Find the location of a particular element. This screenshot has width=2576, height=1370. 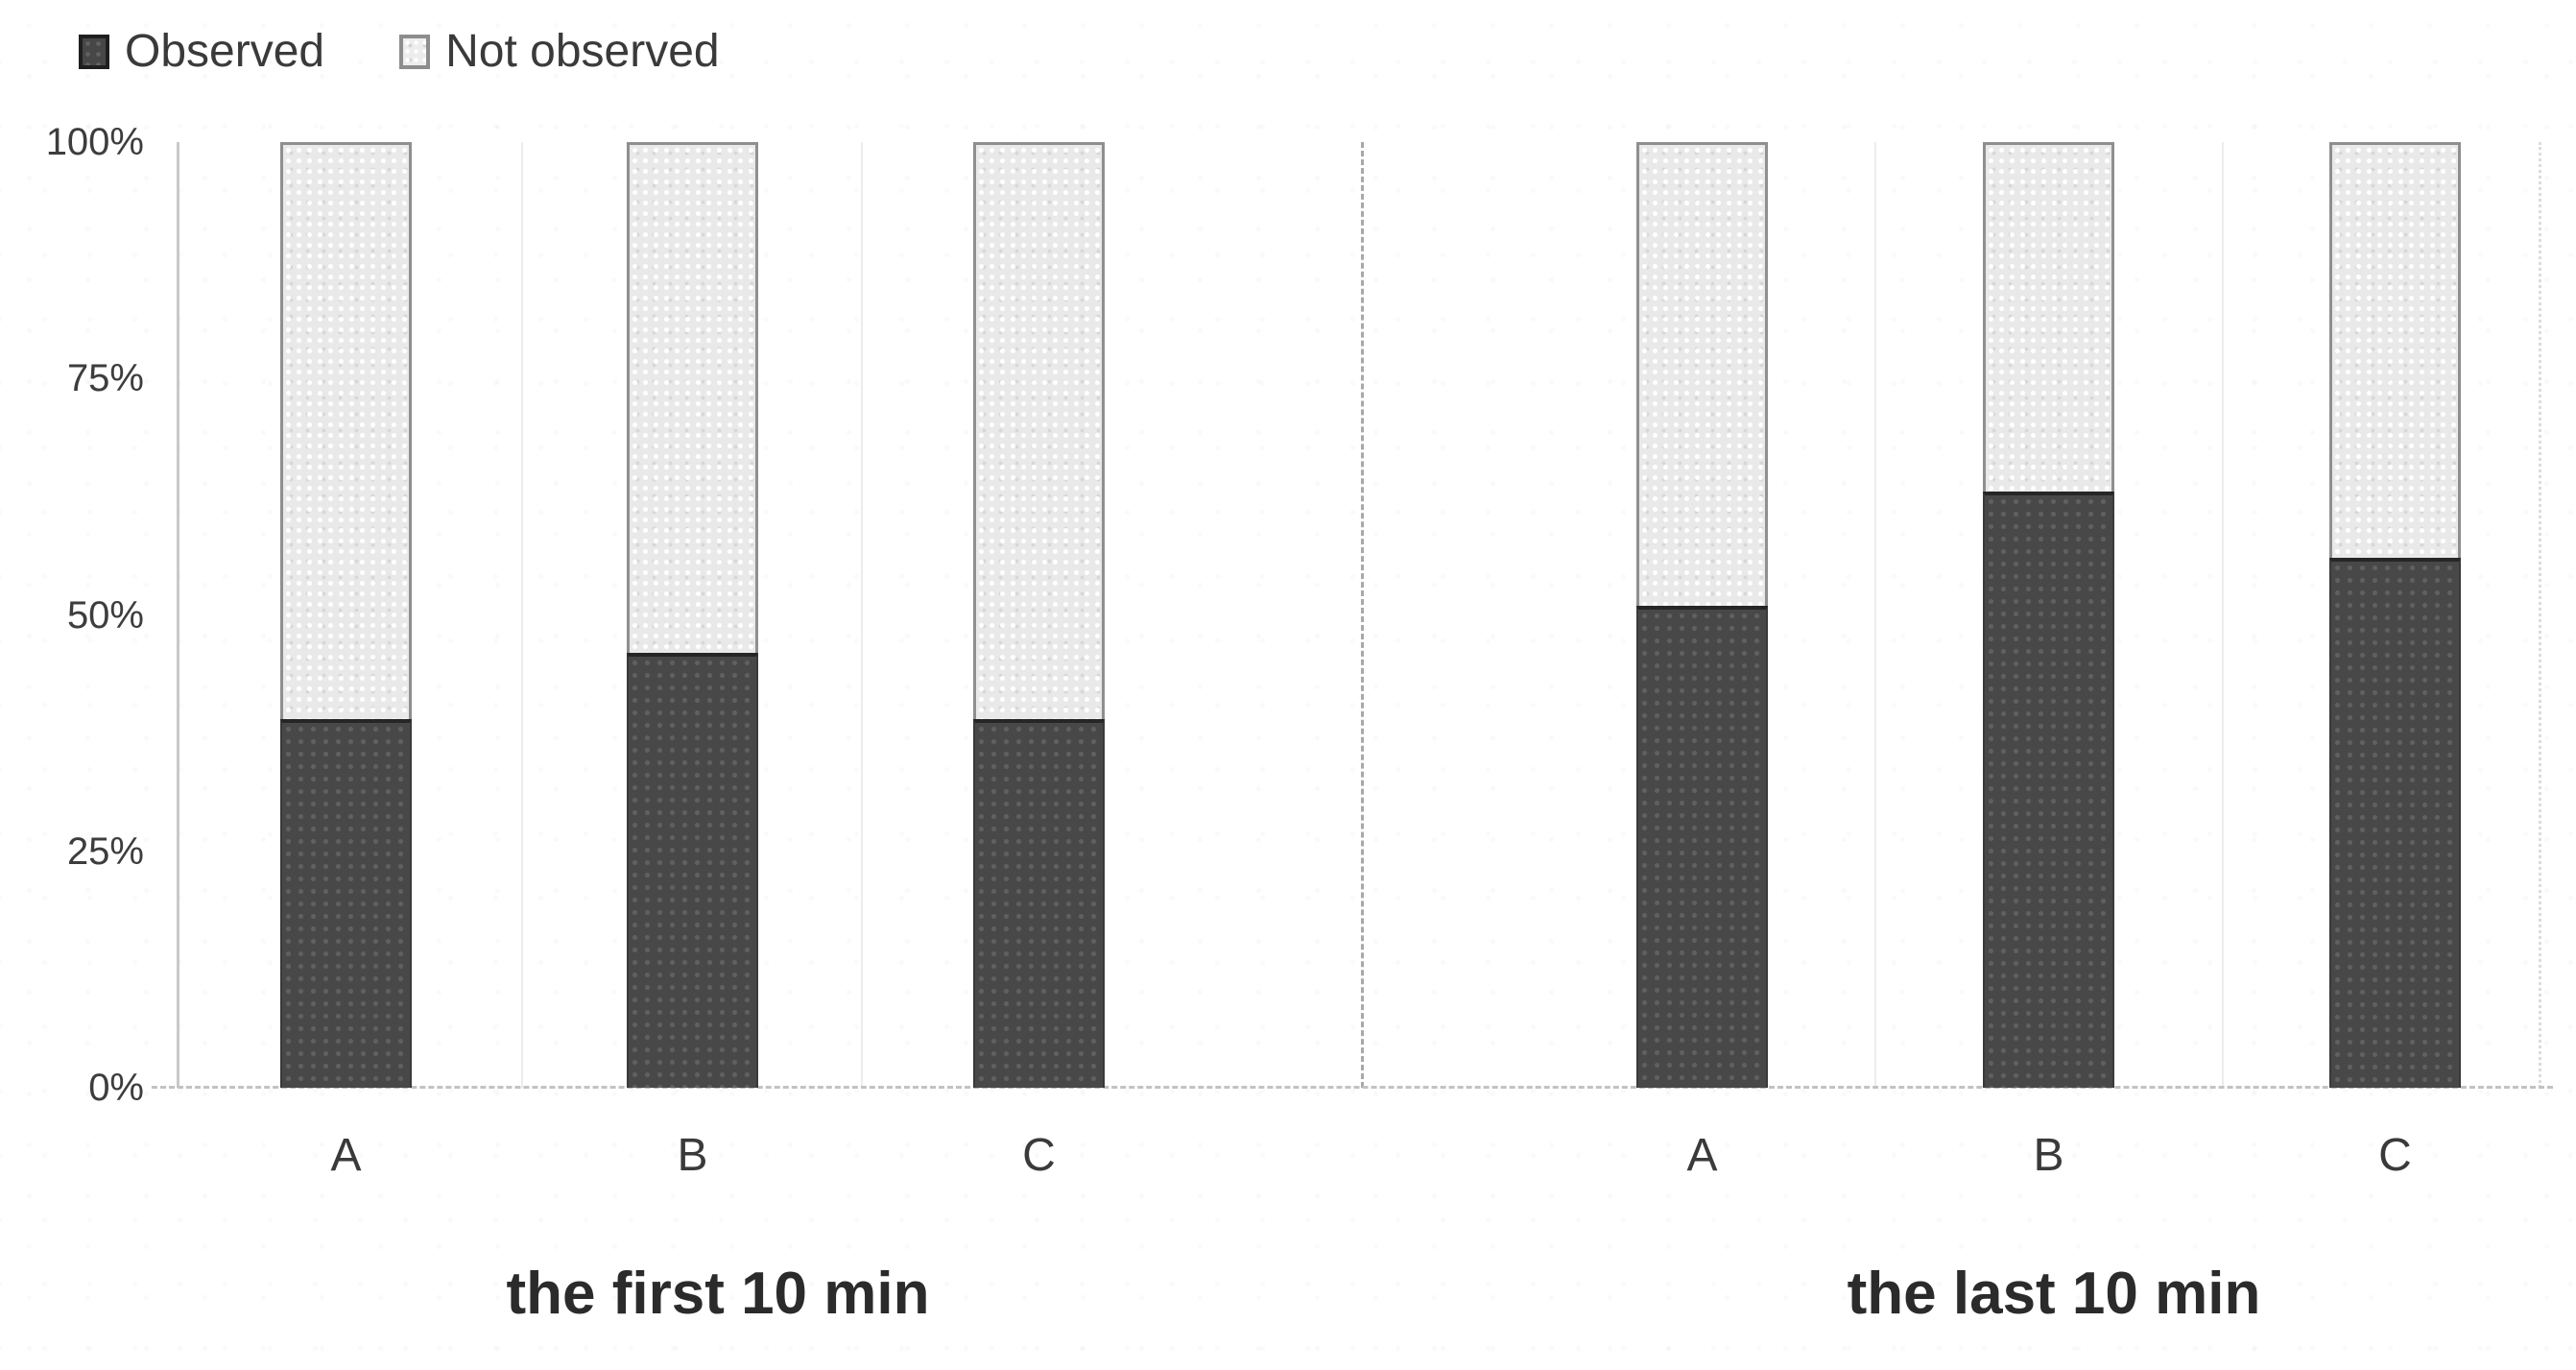

plot-right-edge-line is located at coordinates (2540, 615).